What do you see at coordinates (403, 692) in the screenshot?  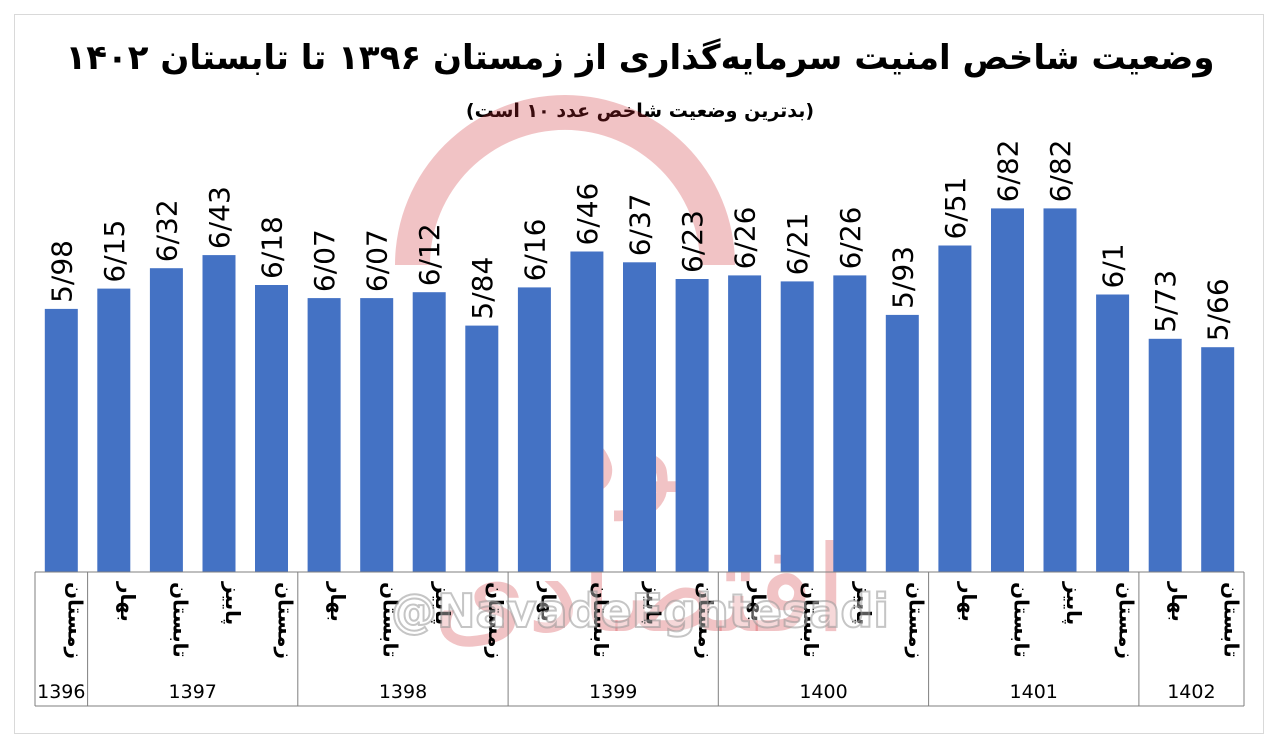 I see `year-label-2: 1398` at bounding box center [403, 692].